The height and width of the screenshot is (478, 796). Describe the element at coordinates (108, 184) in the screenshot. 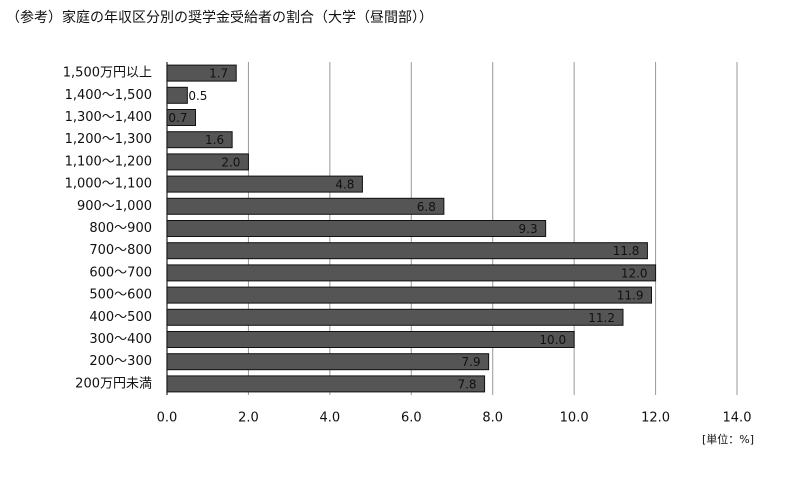

I see `y-tick-label: 1,000～1,100` at that location.